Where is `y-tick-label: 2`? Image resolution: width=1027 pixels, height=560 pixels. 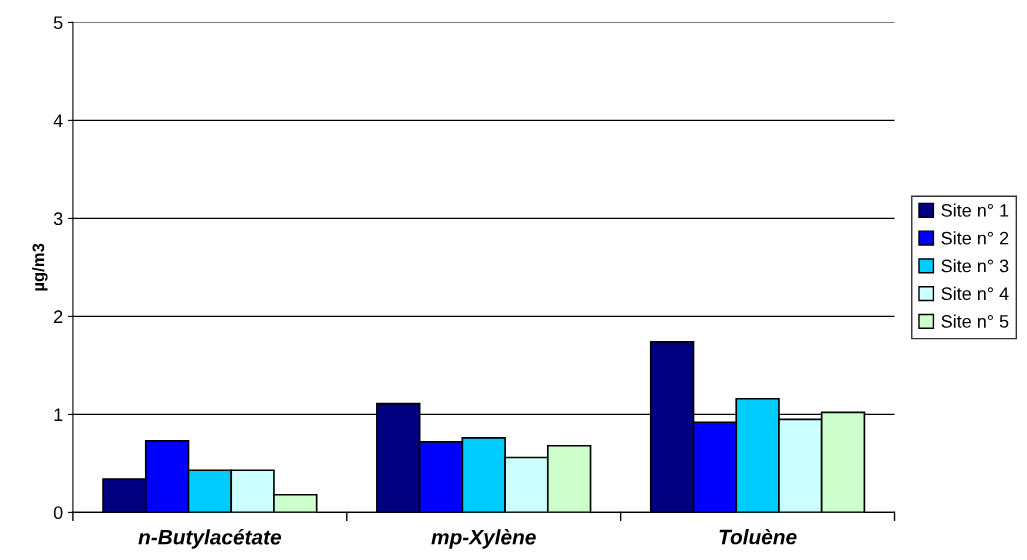 y-tick-label: 2 is located at coordinates (58, 316).